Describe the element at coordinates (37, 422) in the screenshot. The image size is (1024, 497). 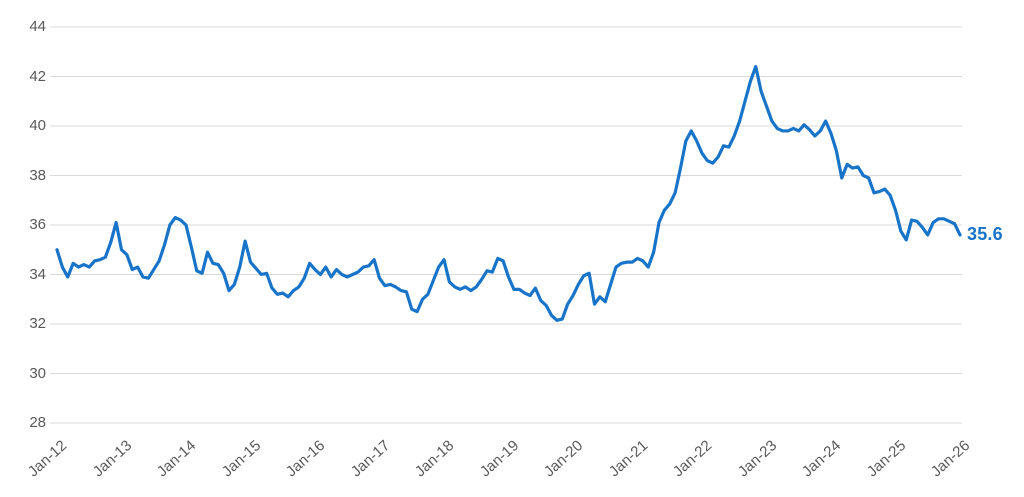
I see `y-axis-tick-label: 28` at that location.